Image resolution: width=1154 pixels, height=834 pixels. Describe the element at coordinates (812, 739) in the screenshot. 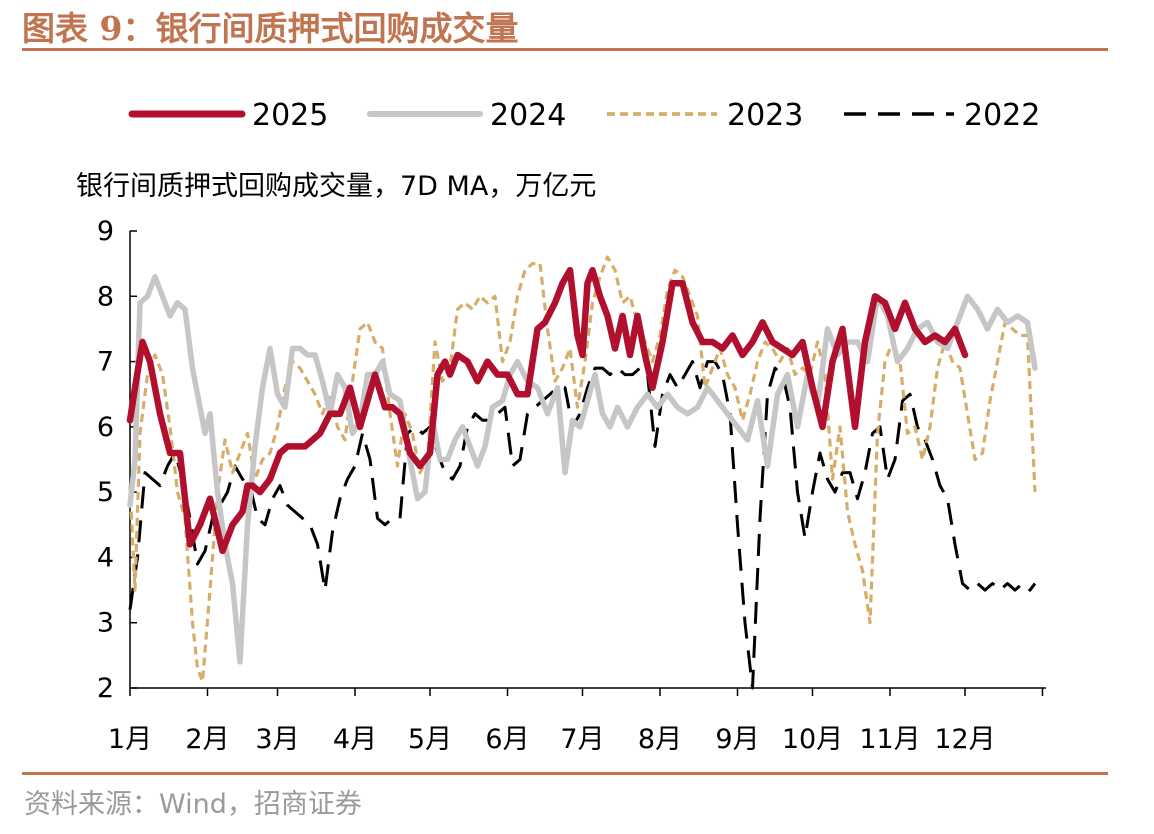

I see `x-tick-label: 10月` at that location.